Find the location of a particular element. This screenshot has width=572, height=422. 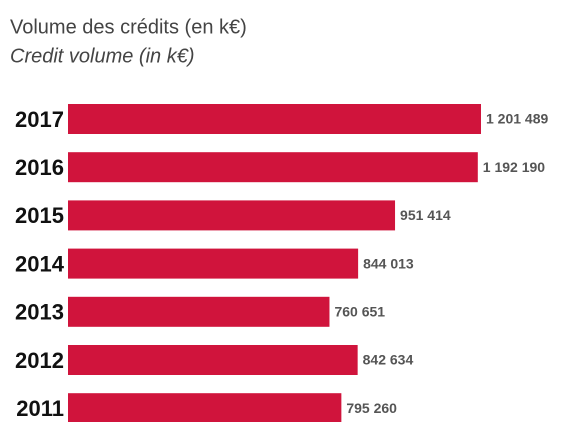

value-label: 795 260 is located at coordinates (371, 408).